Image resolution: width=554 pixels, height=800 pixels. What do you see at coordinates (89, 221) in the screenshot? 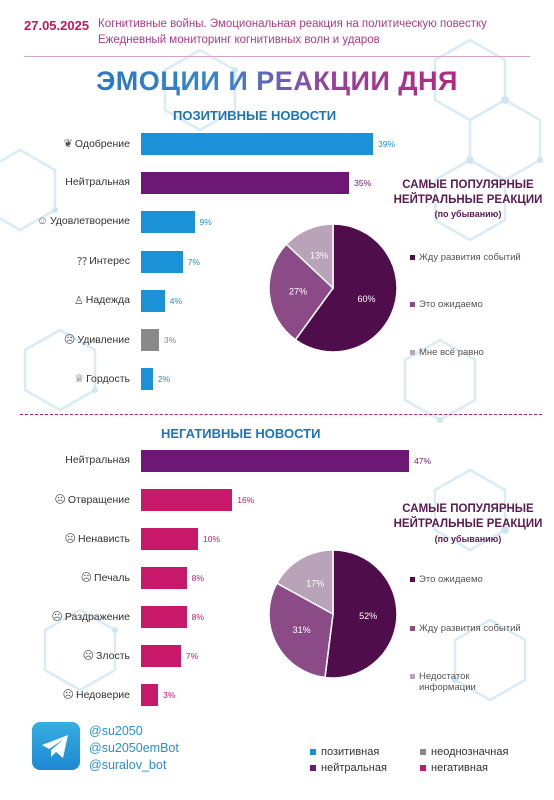
I see `positive-category-text: Удовлетворение` at bounding box center [89, 221].